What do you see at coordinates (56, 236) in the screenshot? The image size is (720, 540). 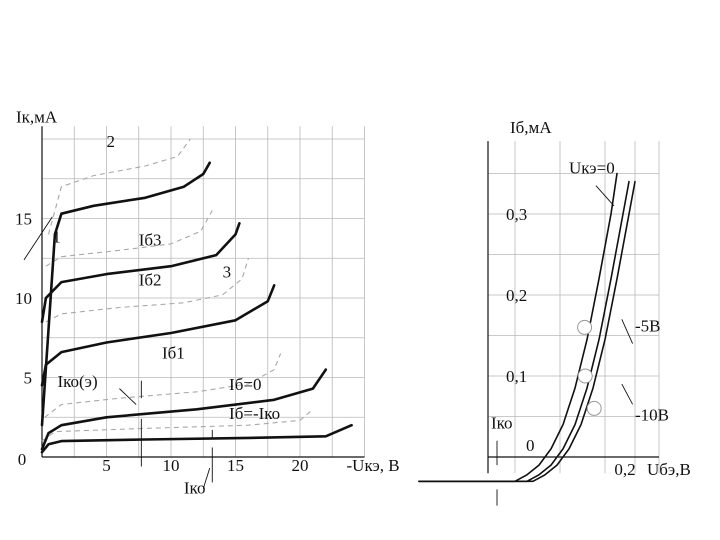 I see `left-annotation-label: 1` at bounding box center [56, 236].